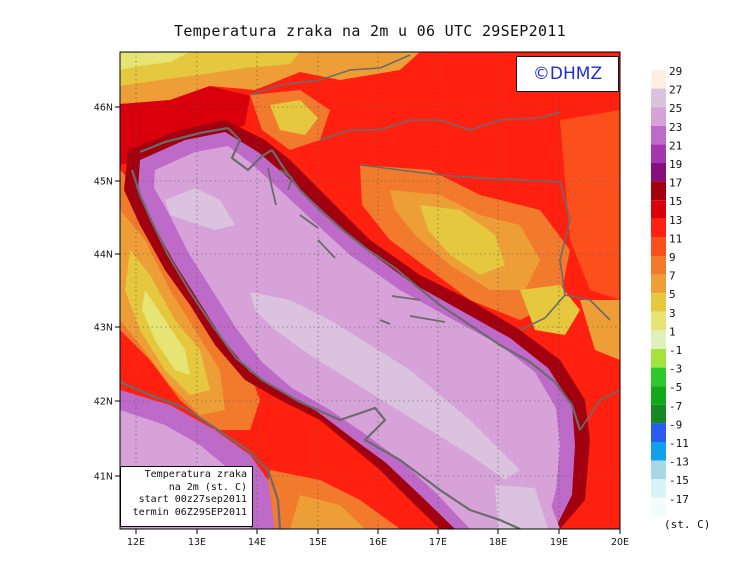  What do you see at coordinates (103, 328) in the screenshot?
I see `lat-tick-label: 43N` at bounding box center [103, 328].